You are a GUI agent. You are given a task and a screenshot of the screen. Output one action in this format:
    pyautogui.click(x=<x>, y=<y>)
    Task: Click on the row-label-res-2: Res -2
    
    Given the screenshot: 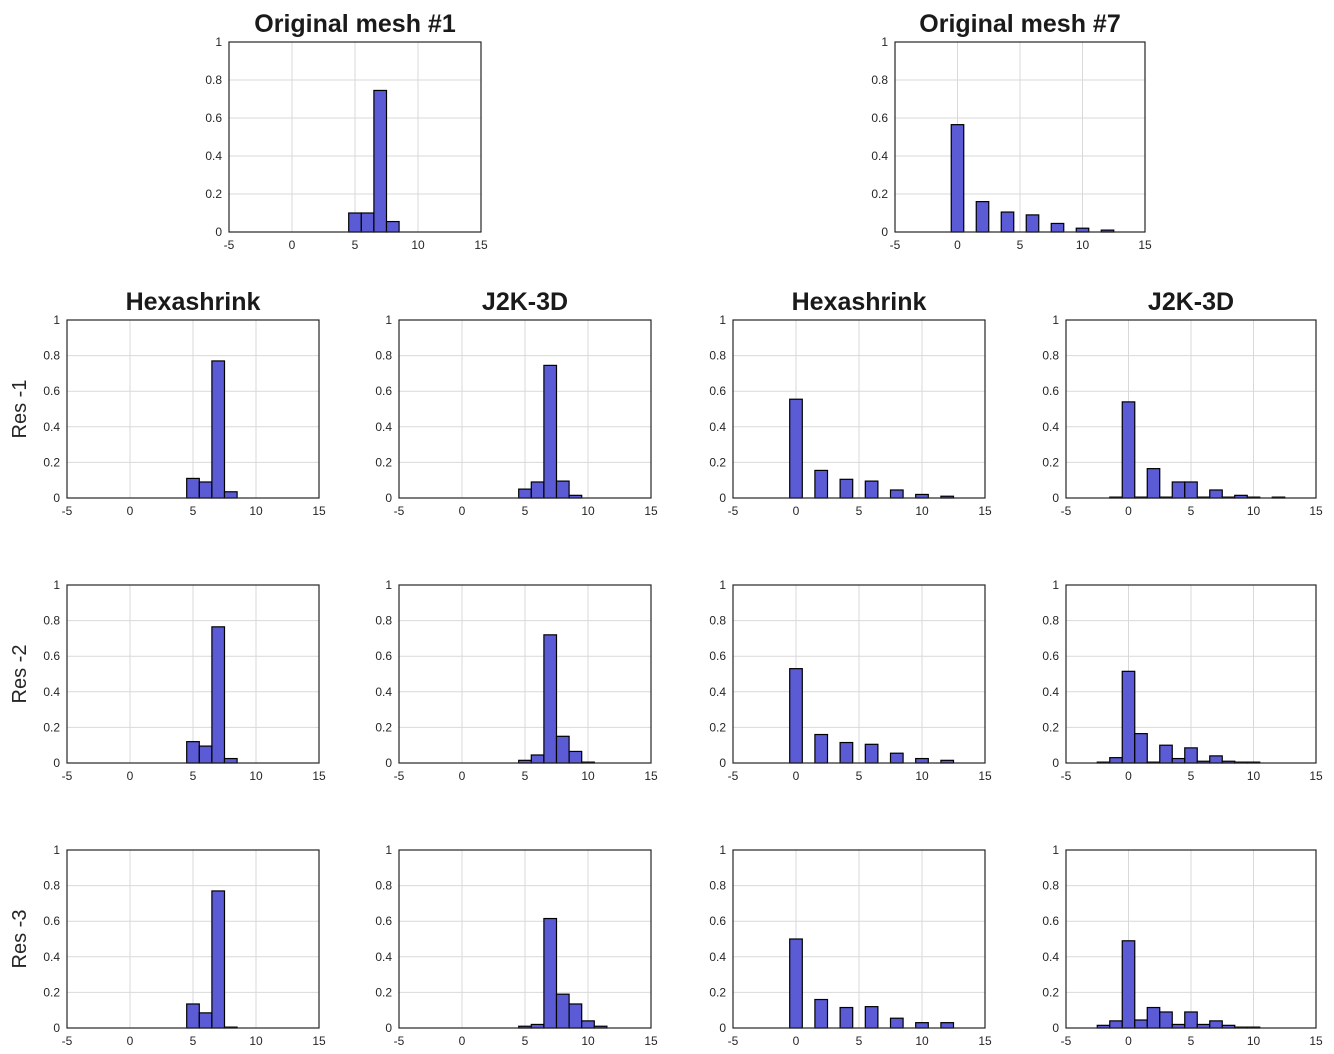 What is the action you would take?
    pyautogui.click(x=20, y=674)
    